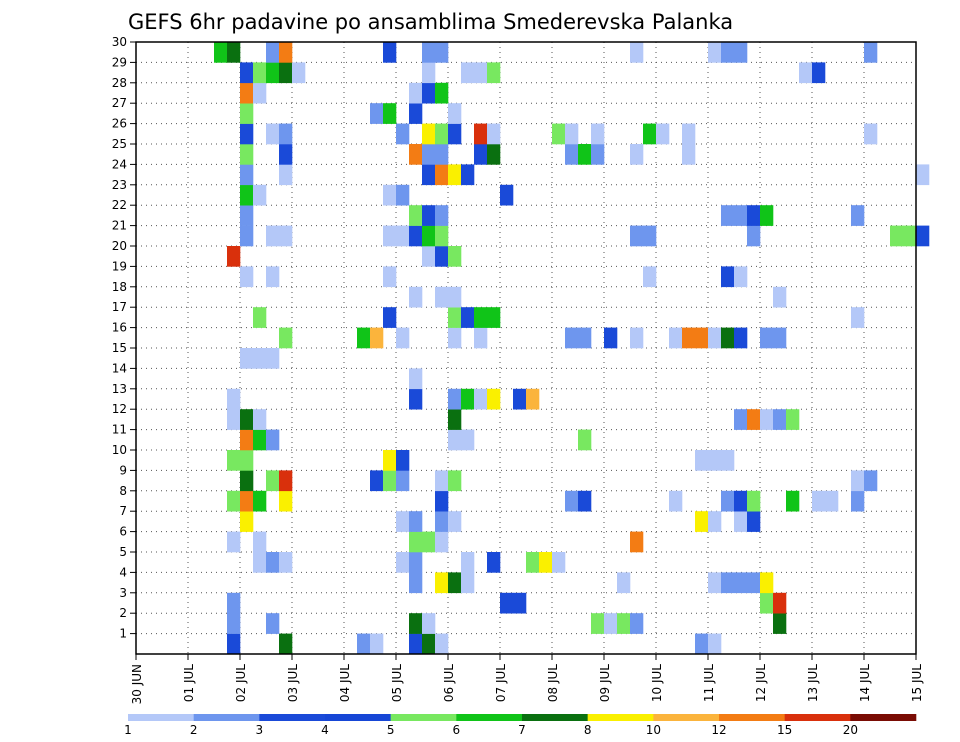  Describe the element at coordinates (119, 450) in the screenshot. I see `y-tick-label: 10` at that location.